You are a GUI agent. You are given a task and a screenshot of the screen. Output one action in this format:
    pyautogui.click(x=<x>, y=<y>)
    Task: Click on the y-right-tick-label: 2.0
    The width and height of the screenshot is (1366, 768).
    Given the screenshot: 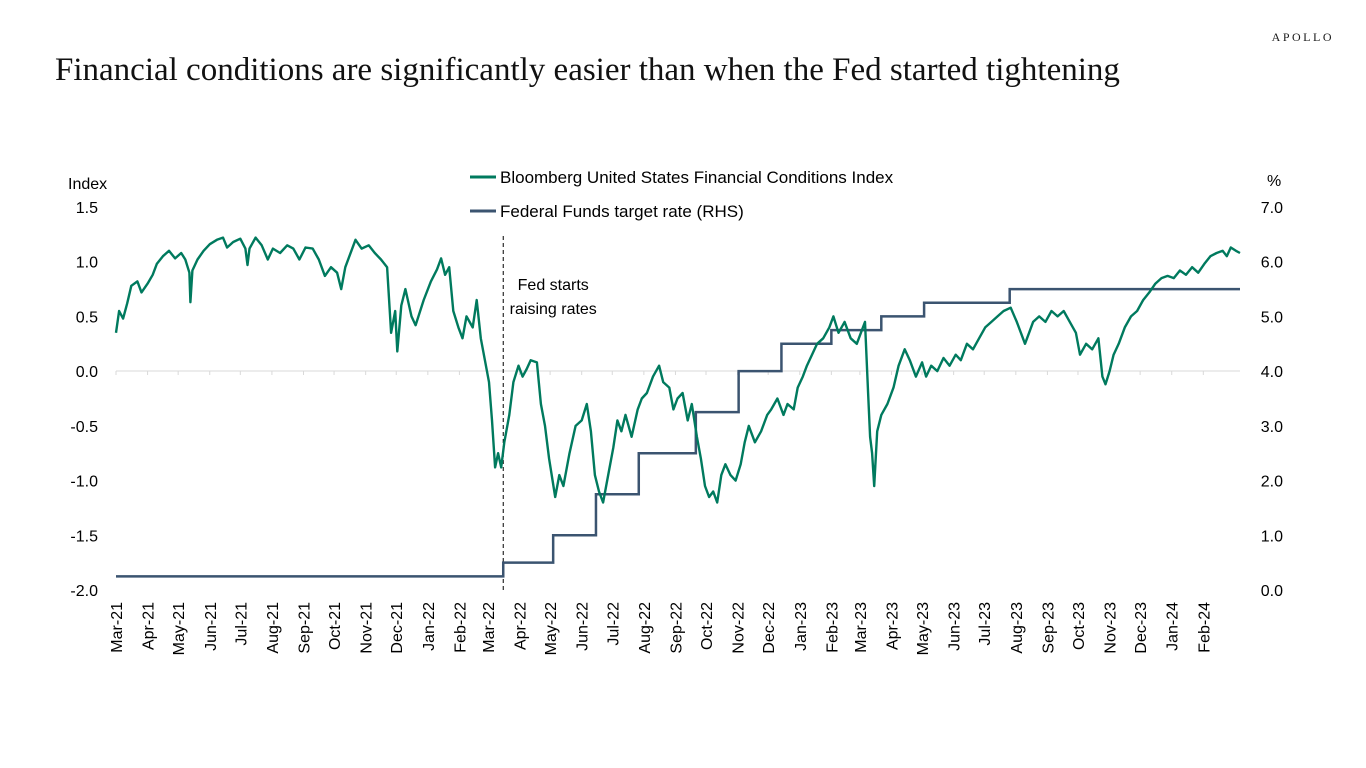 What is the action you would take?
    pyautogui.click(x=1272, y=482)
    